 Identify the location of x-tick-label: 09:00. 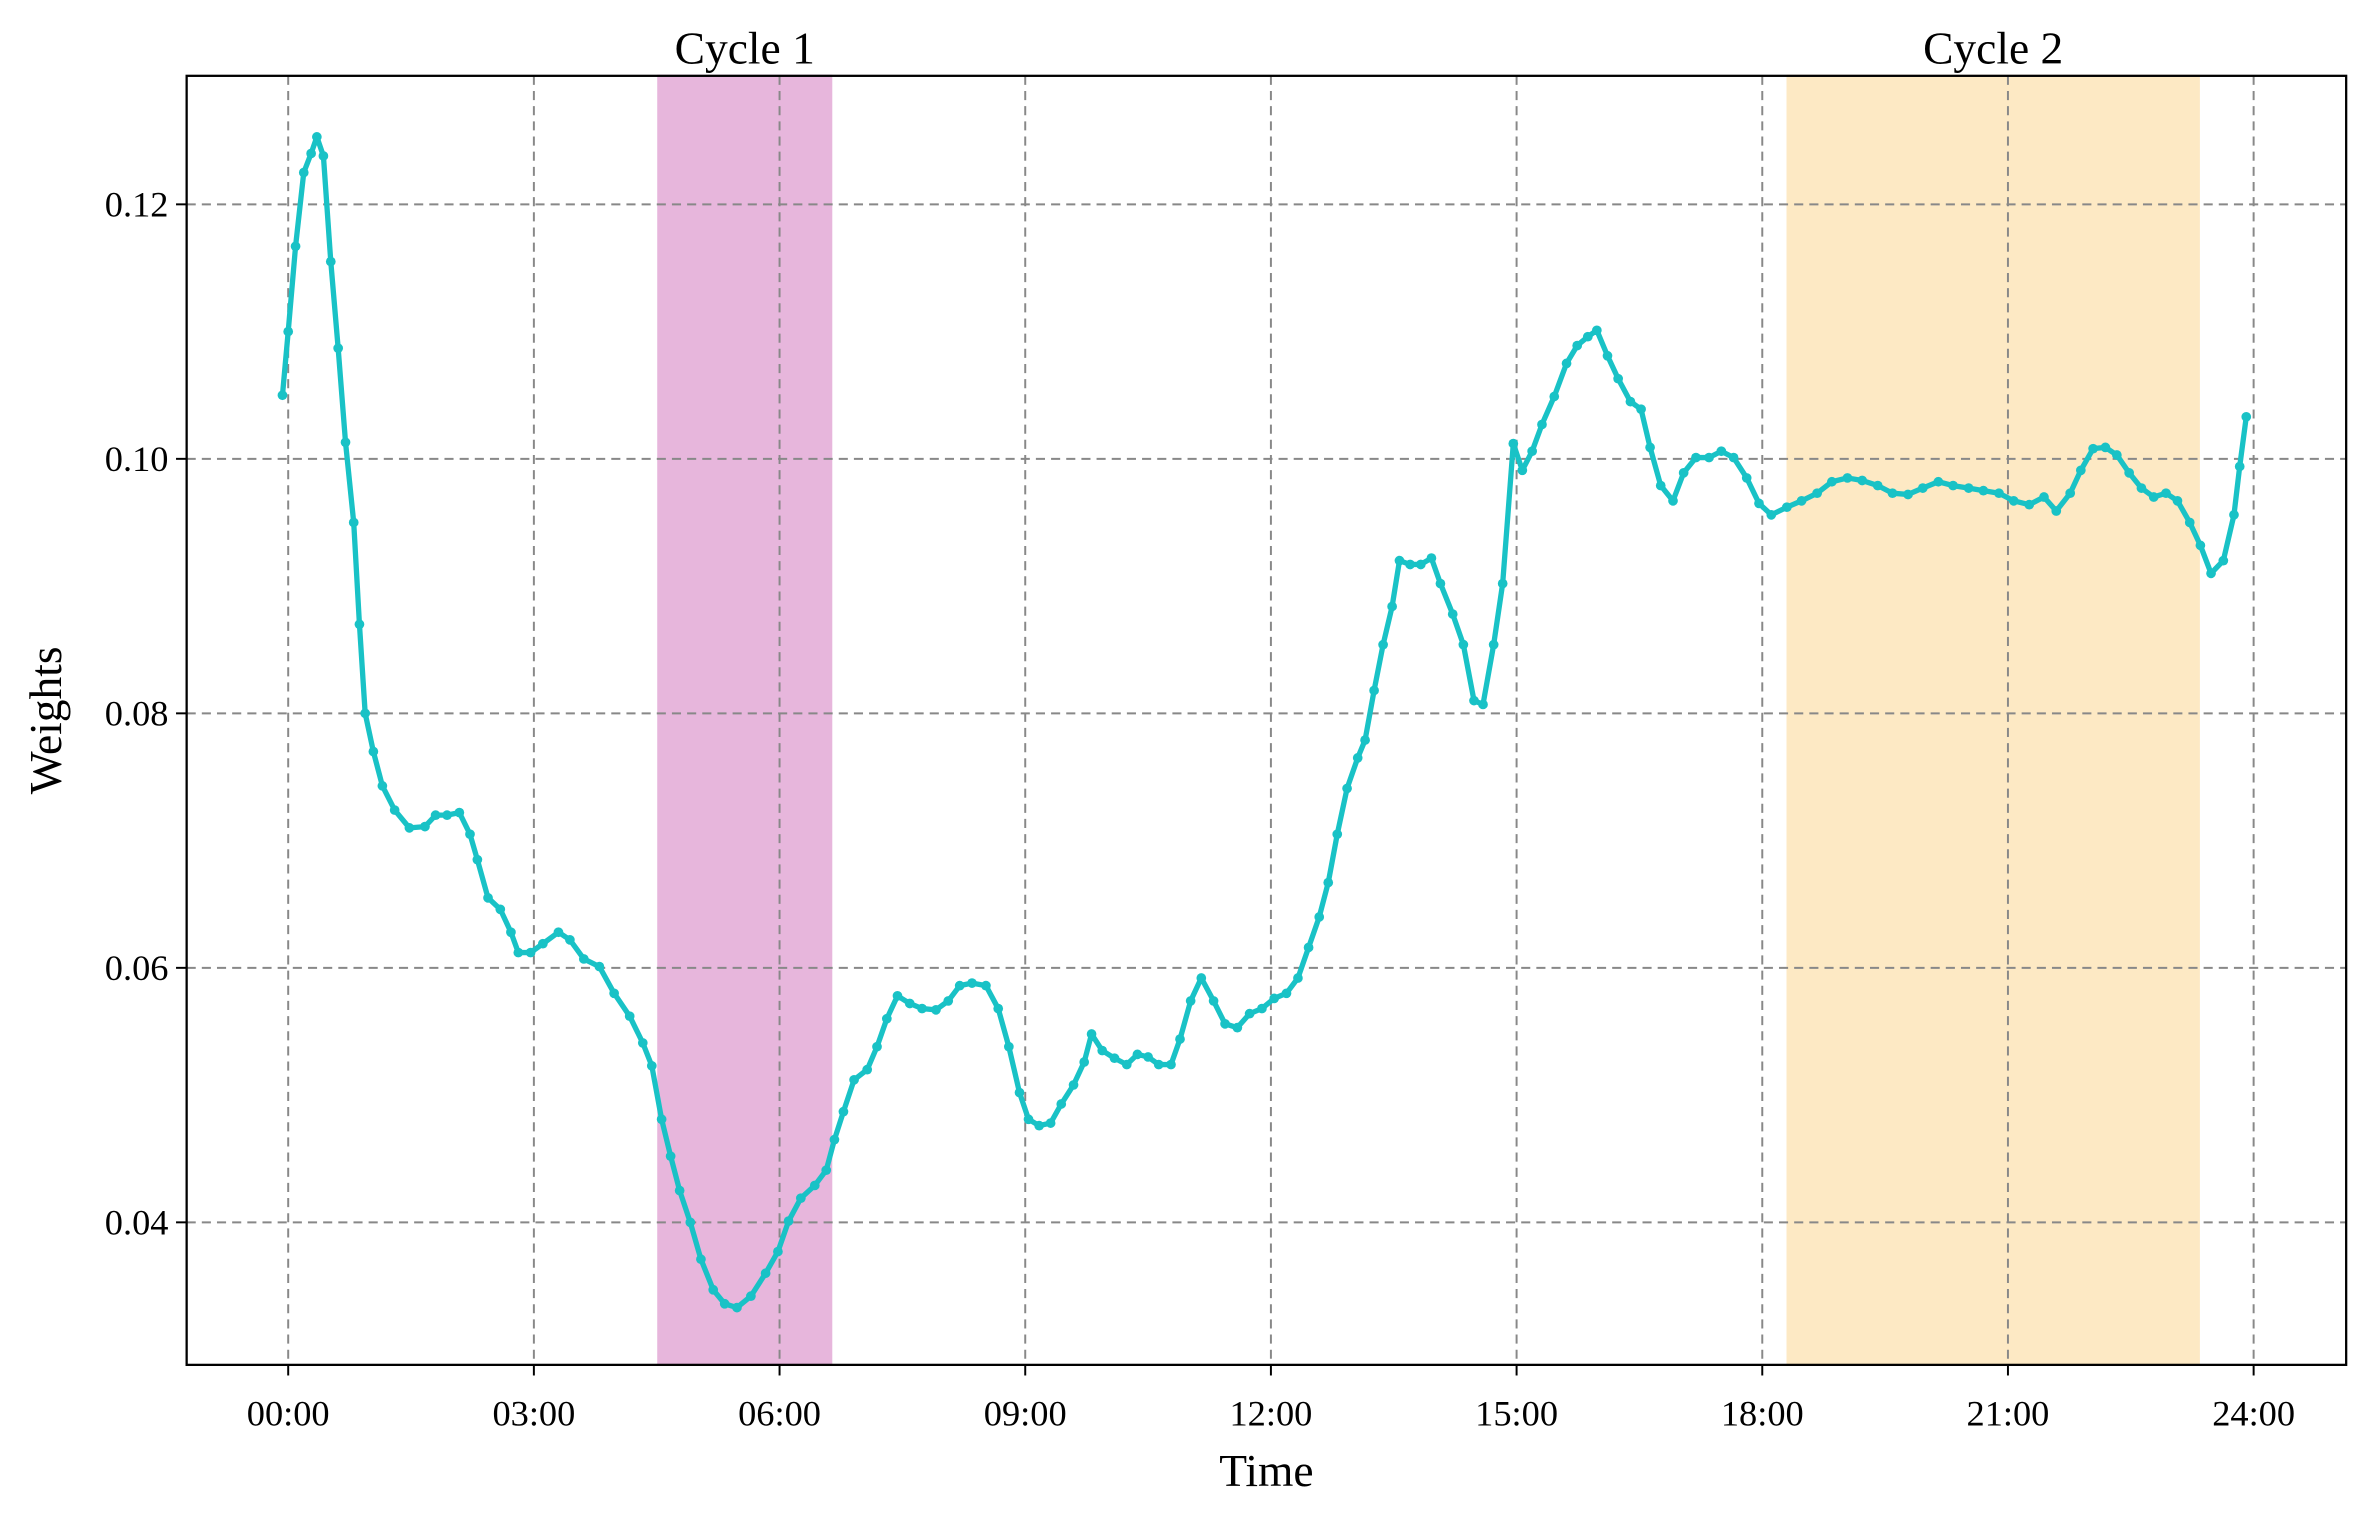
(1025, 1414).